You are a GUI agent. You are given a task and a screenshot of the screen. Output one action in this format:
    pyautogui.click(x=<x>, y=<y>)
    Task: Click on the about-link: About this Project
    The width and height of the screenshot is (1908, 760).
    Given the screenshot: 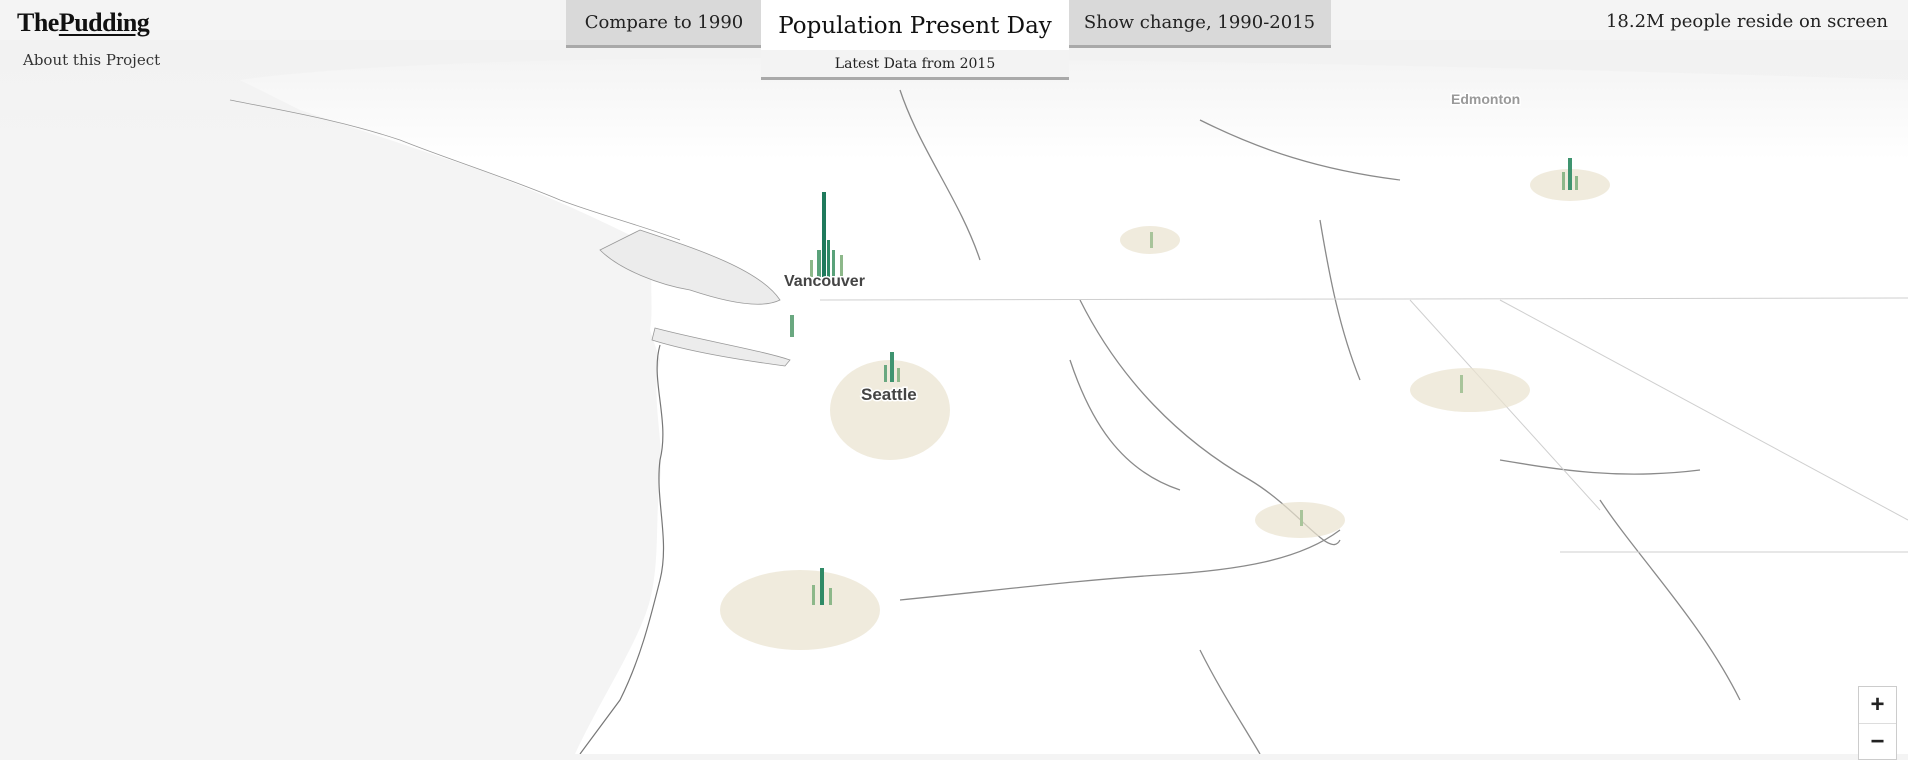 What is the action you would take?
    pyautogui.click(x=92, y=60)
    